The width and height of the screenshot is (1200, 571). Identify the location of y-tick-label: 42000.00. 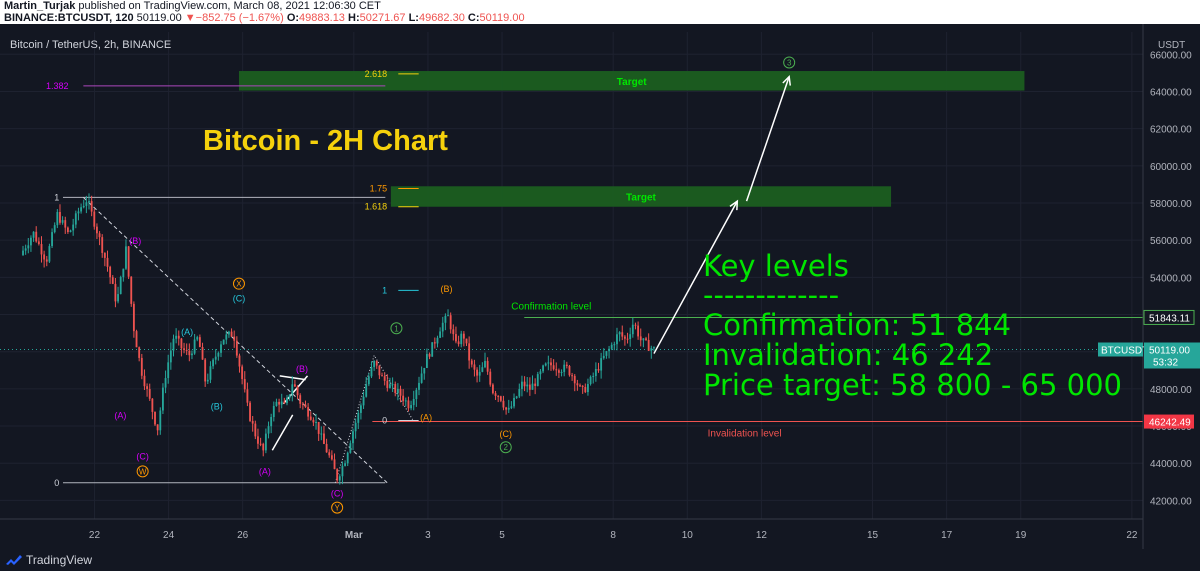
(1171, 501).